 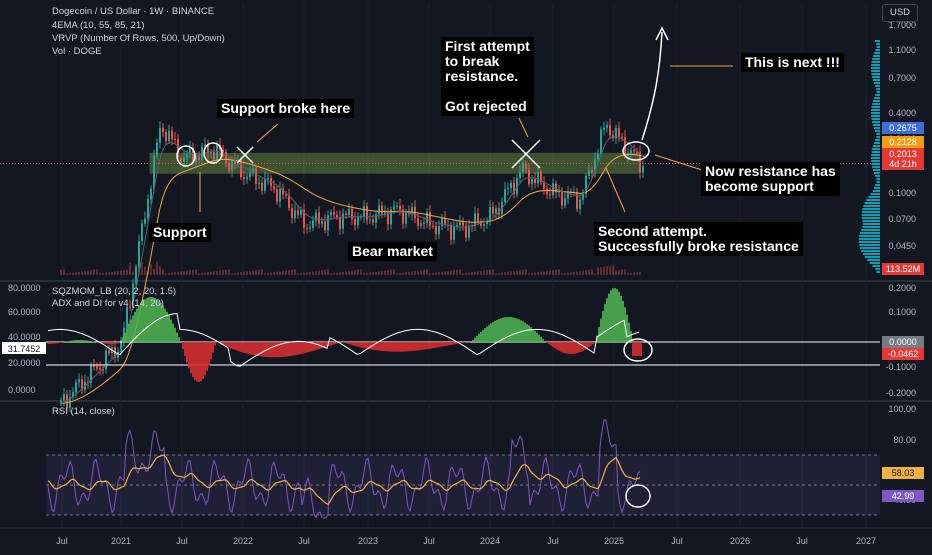 I want to click on adx-tick-label: 80.0000, so click(x=24, y=288).